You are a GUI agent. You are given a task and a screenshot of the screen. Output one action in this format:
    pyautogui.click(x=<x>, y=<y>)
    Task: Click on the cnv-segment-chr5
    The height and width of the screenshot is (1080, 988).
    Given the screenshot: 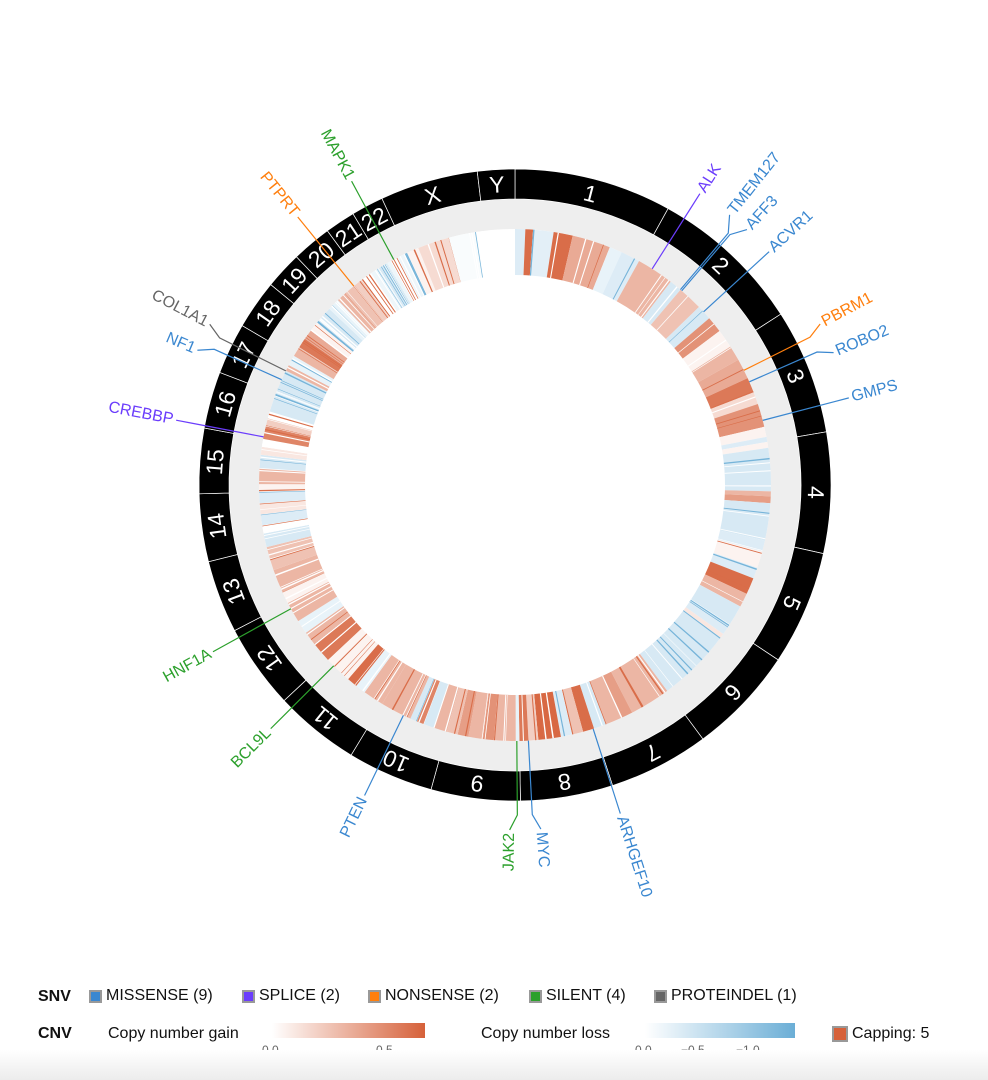 What is the action you would take?
    pyautogui.click(x=723, y=590)
    